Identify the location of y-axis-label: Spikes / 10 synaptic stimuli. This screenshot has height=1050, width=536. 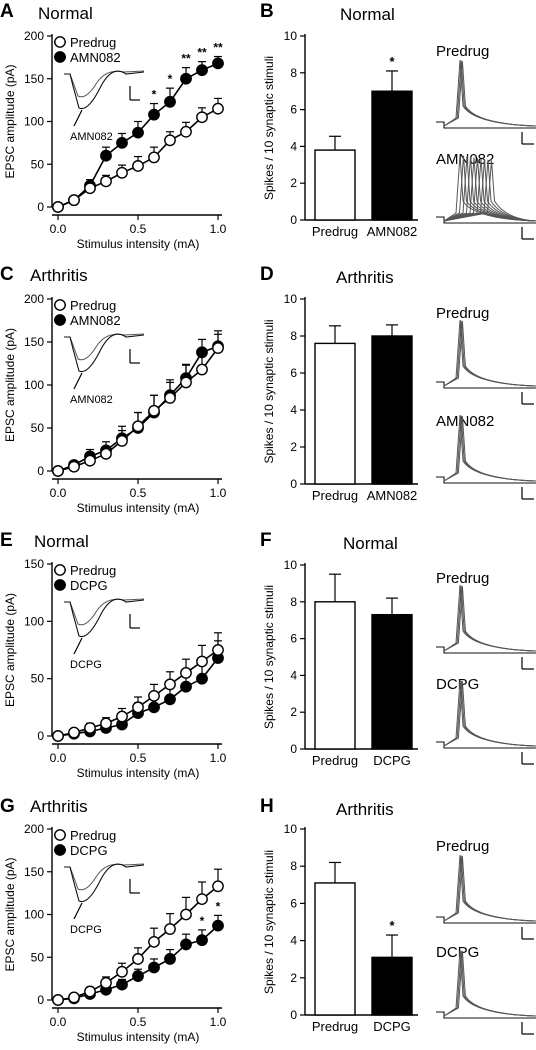
(269, 922).